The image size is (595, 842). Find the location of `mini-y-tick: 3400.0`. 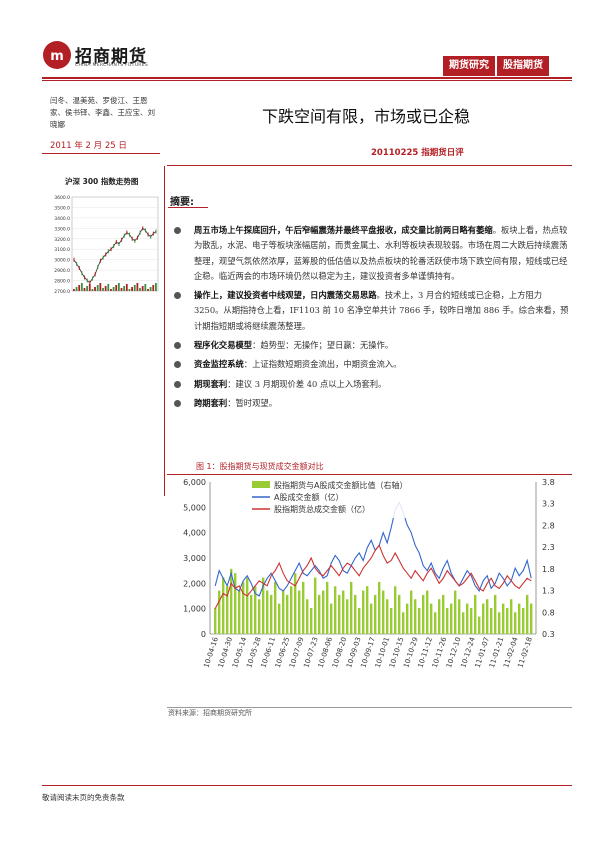

mini-y-tick: 3400.0 is located at coordinates (62, 219).